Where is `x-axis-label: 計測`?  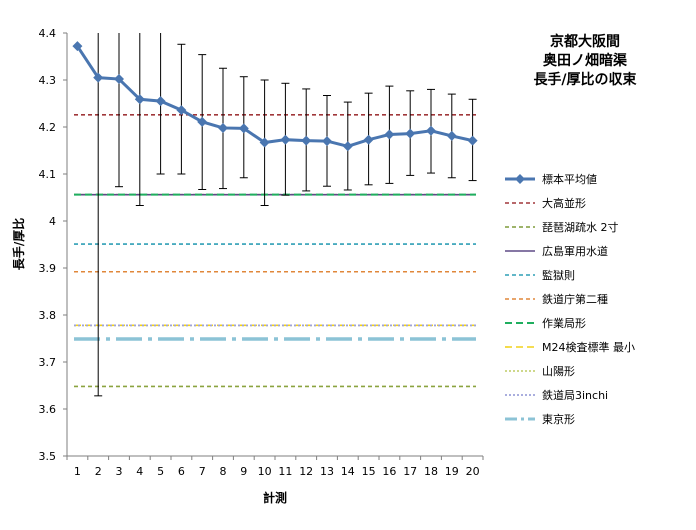 x-axis-label: 計測 is located at coordinates (275, 497).